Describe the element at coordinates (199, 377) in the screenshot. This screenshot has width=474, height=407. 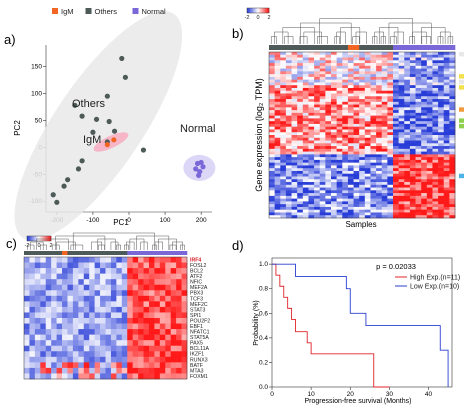
I see `row-label: FOXM1` at that location.